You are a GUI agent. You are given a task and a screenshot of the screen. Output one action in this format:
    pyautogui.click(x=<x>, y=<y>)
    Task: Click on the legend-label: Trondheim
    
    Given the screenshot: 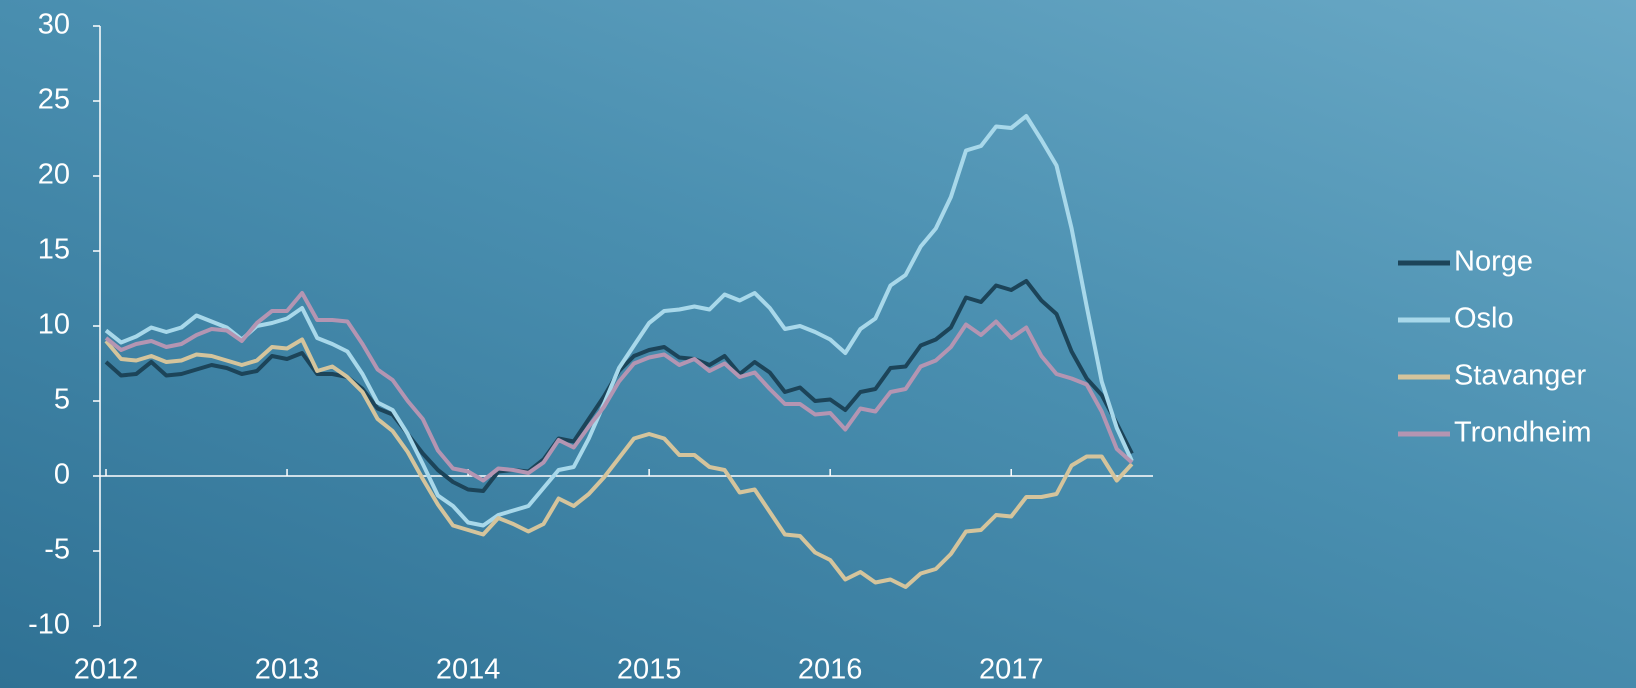 What is the action you would take?
    pyautogui.click(x=1523, y=433)
    